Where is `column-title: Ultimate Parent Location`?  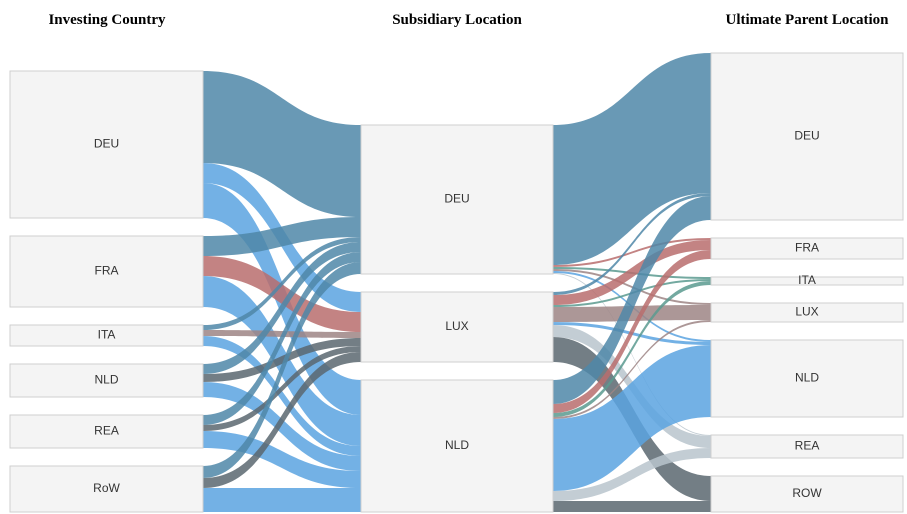
column-title: Ultimate Parent Location is located at coordinates (807, 20).